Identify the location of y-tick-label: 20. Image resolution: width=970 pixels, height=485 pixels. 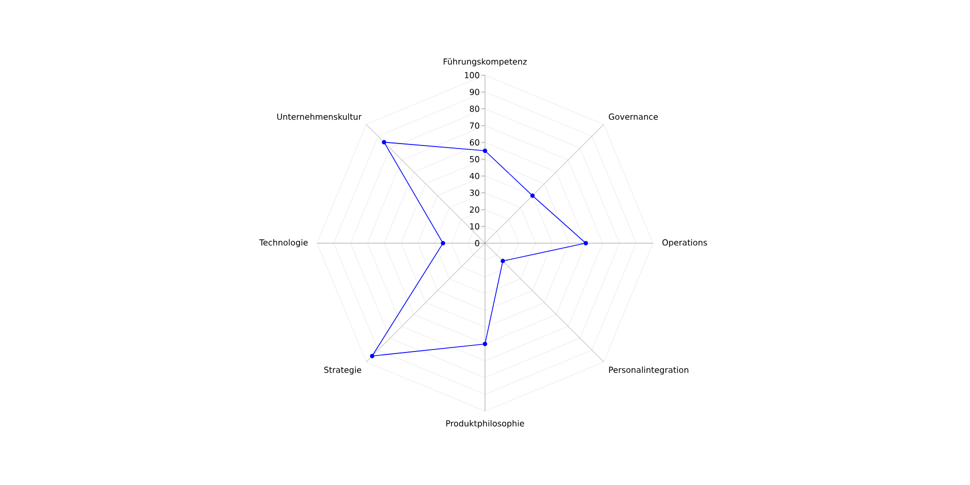
(475, 209).